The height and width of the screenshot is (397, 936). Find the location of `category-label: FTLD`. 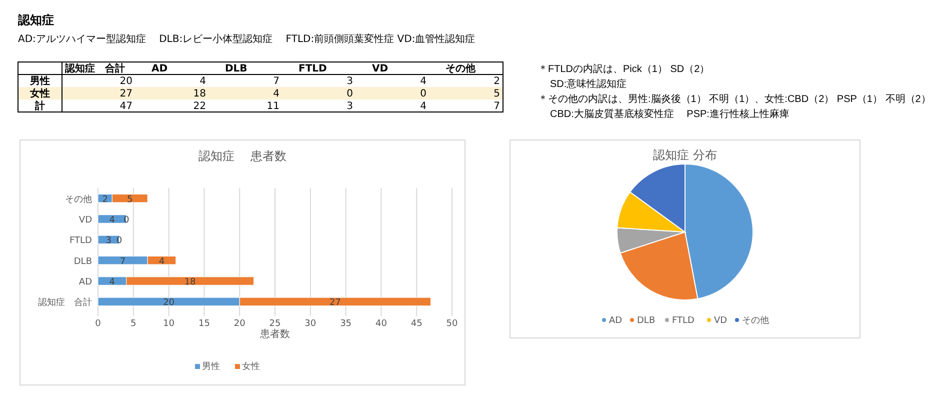

category-label: FTLD is located at coordinates (312, 69).